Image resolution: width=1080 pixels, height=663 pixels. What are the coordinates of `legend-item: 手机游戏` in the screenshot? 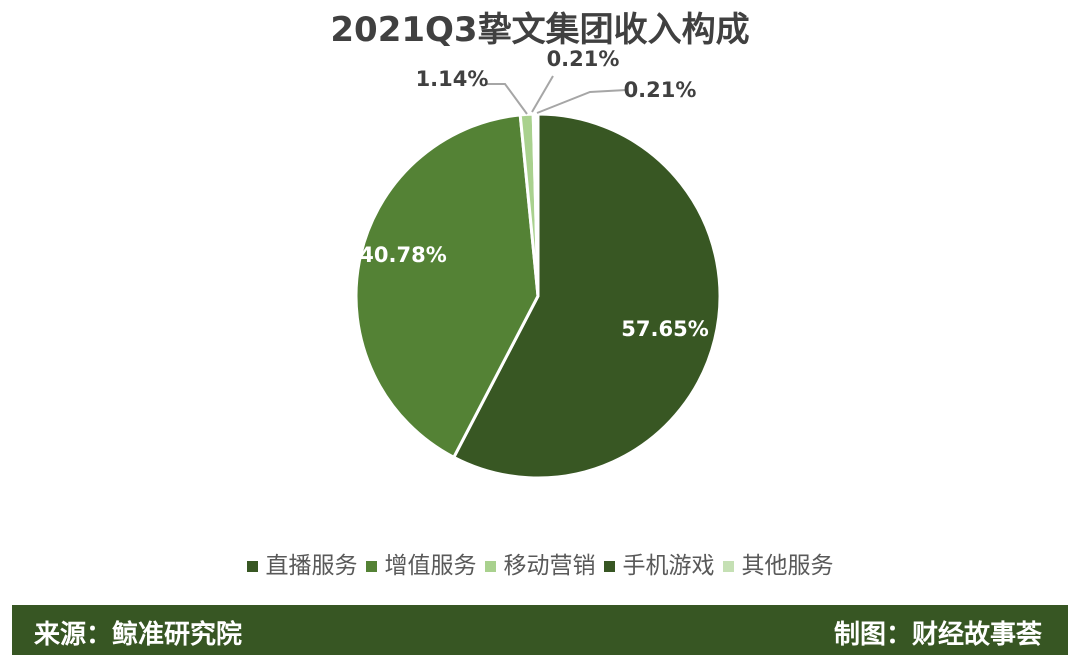 It's located at (659, 563).